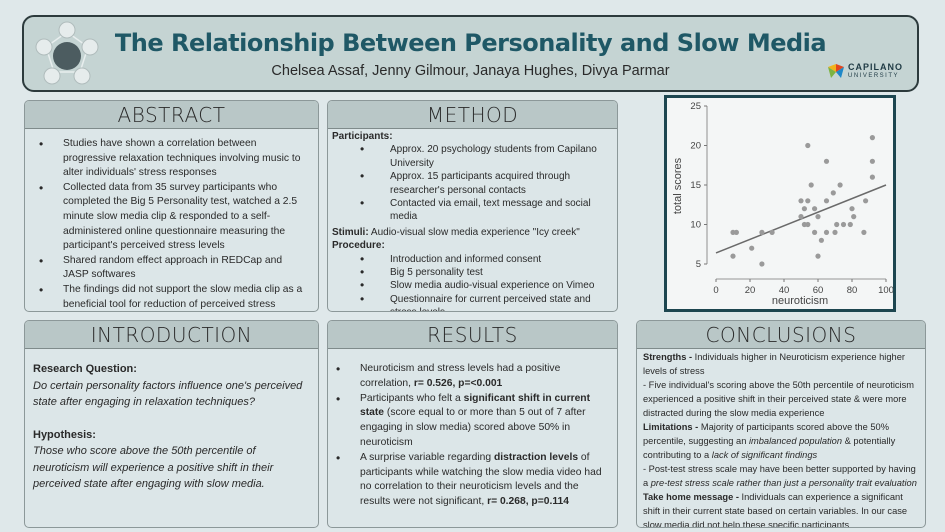 This screenshot has width=945, height=532. What do you see at coordinates (695, 106) in the screenshot?
I see `y-tick-label: 25` at bounding box center [695, 106].